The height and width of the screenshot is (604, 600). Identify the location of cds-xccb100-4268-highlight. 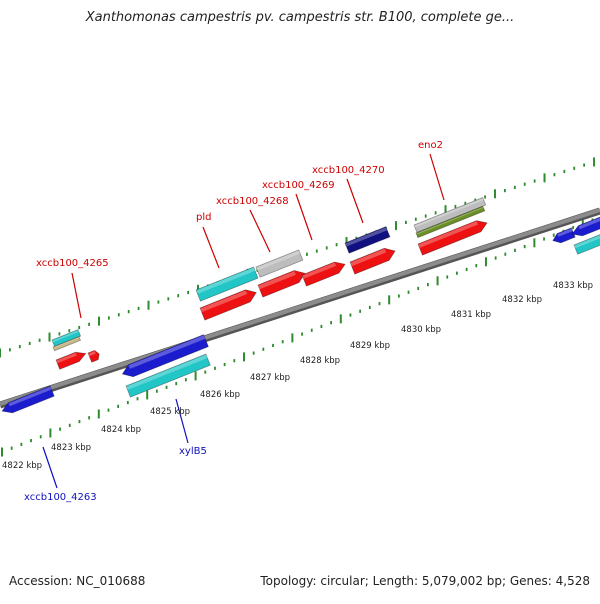
(277, 280).